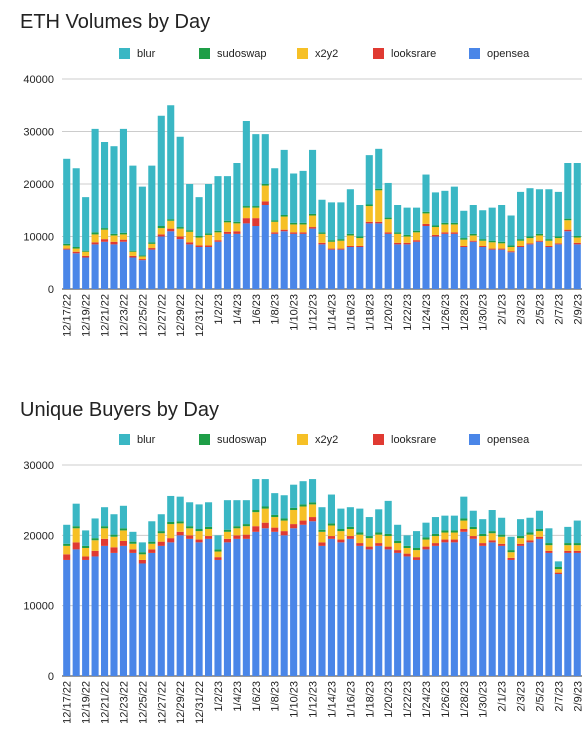  I want to click on legend-item-looksrare: looksrare, so click(404, 440).